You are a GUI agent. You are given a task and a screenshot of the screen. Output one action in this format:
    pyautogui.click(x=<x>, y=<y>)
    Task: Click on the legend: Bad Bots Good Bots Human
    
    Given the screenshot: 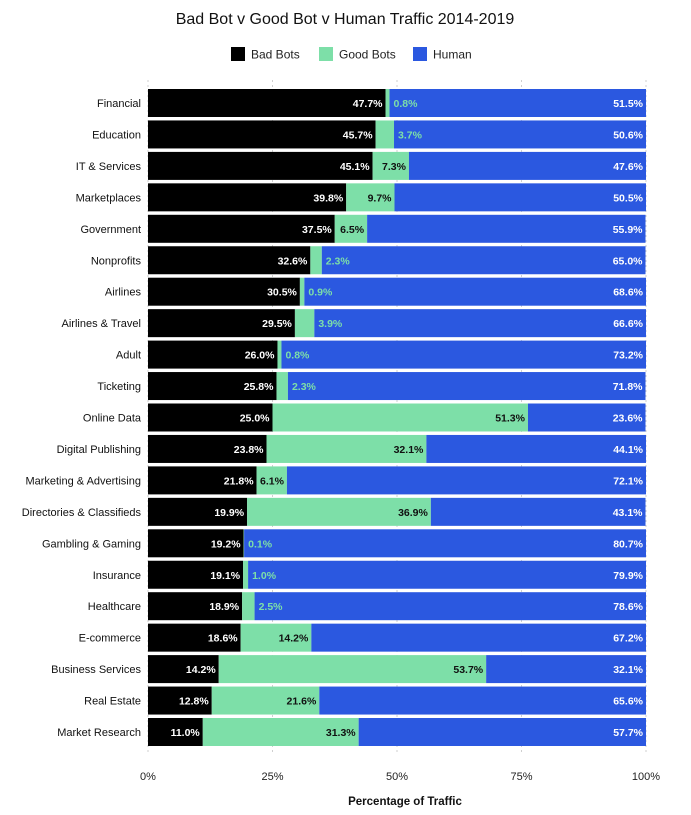 What is the action you would take?
    pyautogui.click(x=351, y=54)
    